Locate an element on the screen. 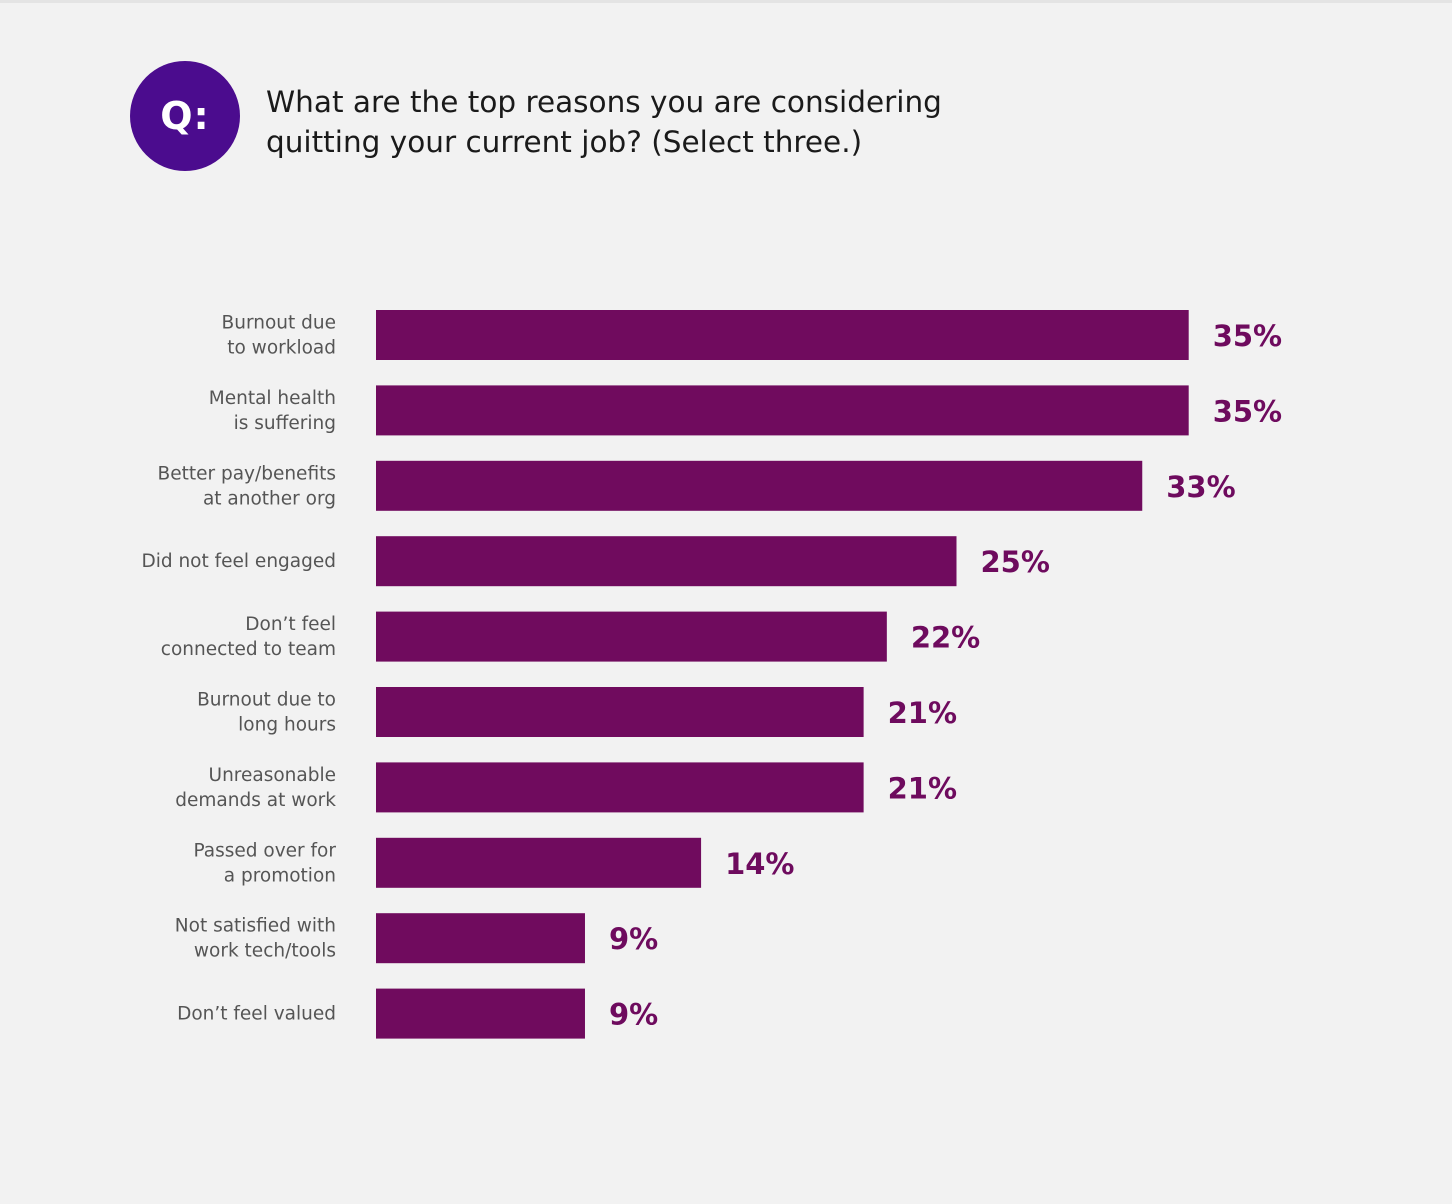 This screenshot has height=1204, width=1452. value-label-0: 35% is located at coordinates (1247, 336).